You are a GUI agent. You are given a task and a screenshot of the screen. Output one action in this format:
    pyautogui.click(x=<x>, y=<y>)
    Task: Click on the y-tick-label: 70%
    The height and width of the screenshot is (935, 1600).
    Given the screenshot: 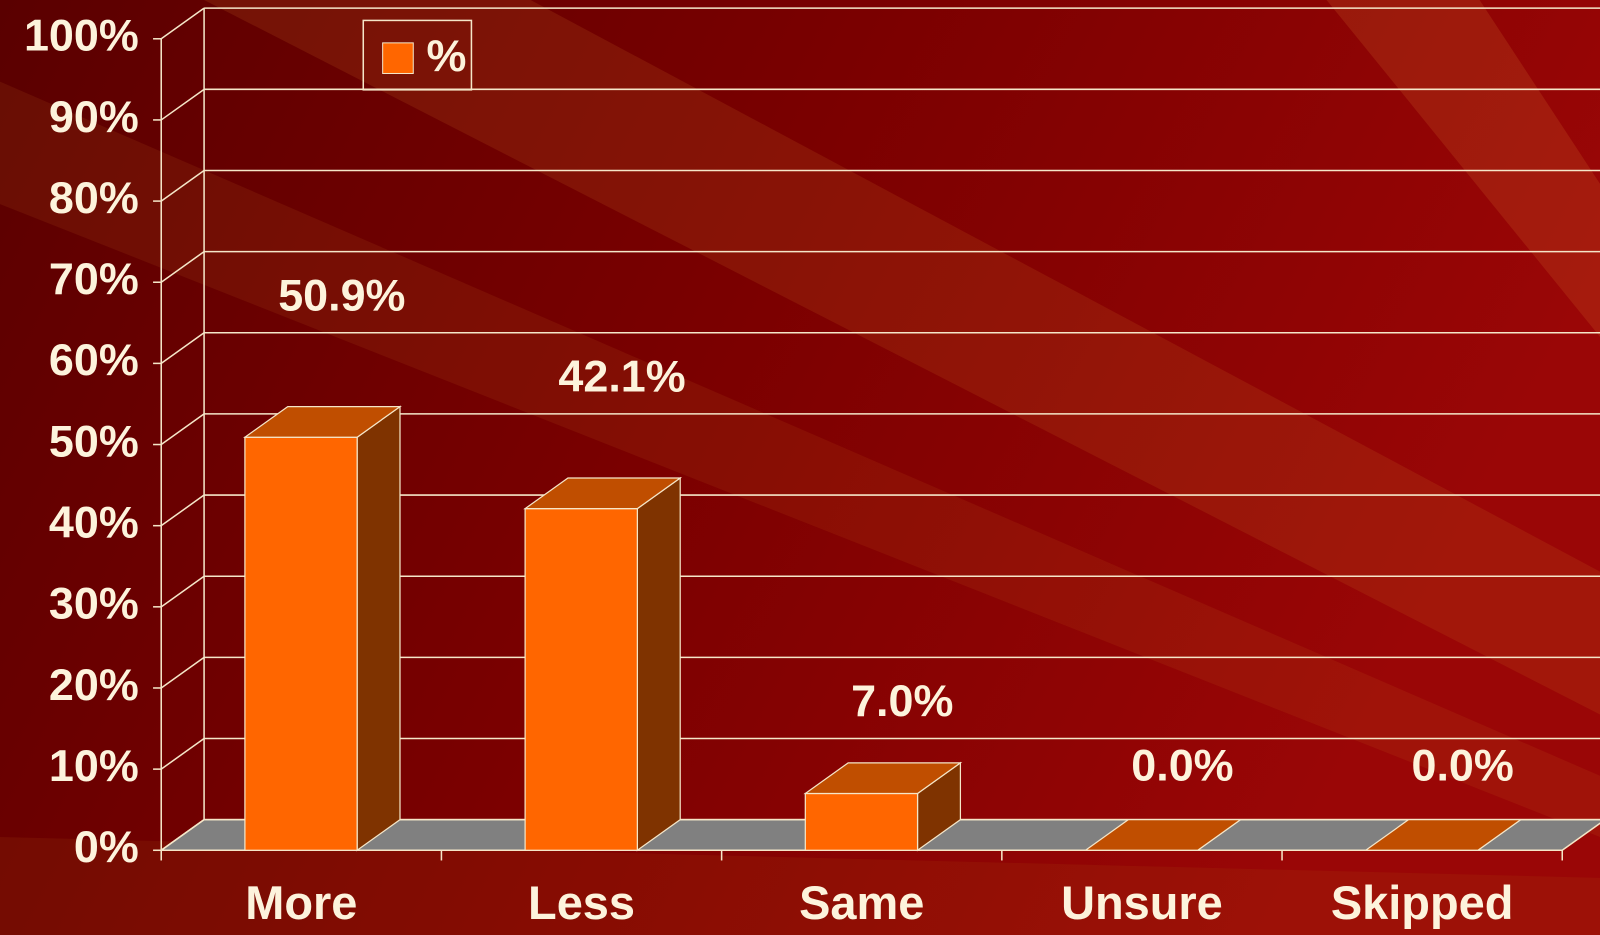 What is the action you would take?
    pyautogui.click(x=94, y=278)
    